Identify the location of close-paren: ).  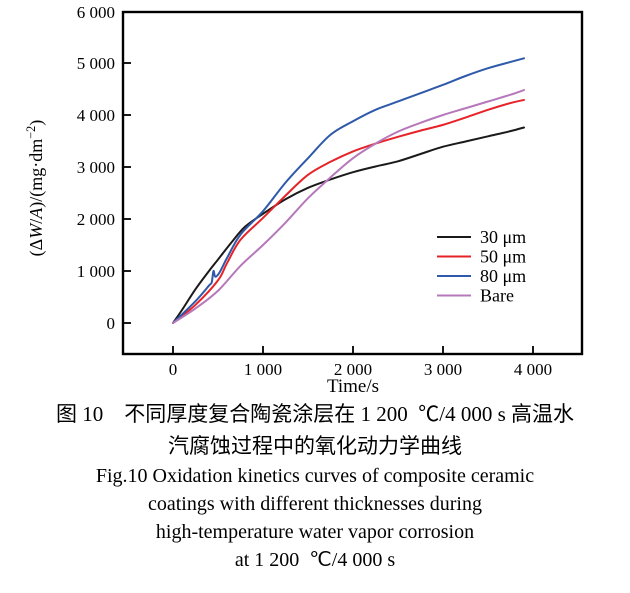
(36, 122).